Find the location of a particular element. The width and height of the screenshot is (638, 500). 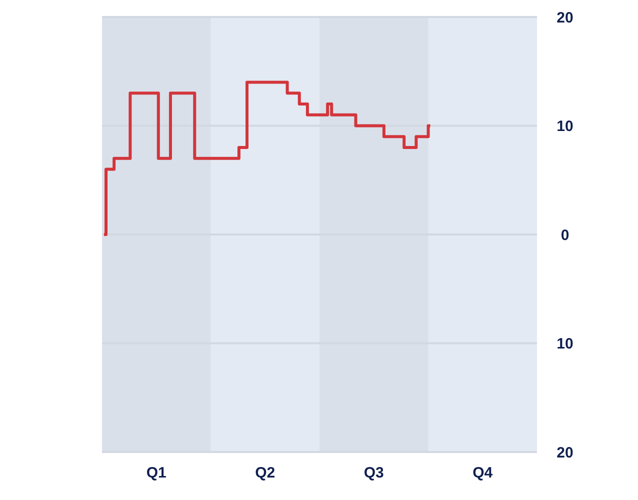

y-tick-label: 0 is located at coordinates (565, 235).